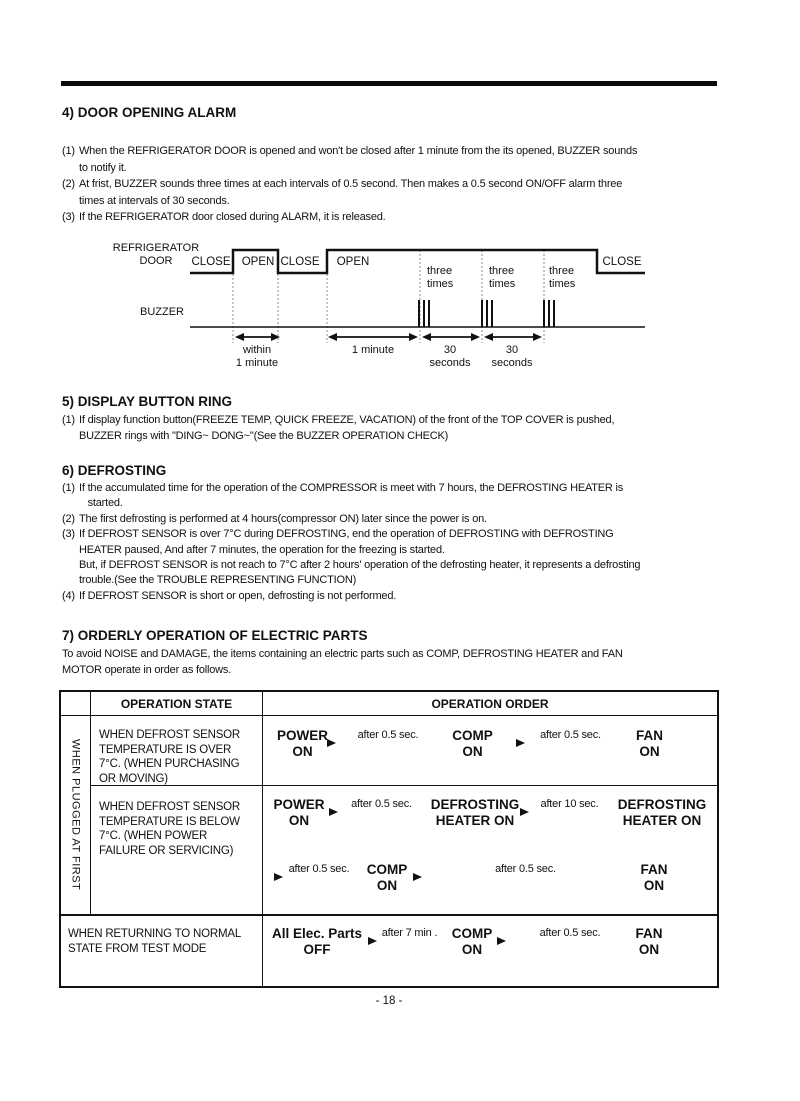 The height and width of the screenshot is (1101, 800). I want to click on top-rule, so click(389, 83).